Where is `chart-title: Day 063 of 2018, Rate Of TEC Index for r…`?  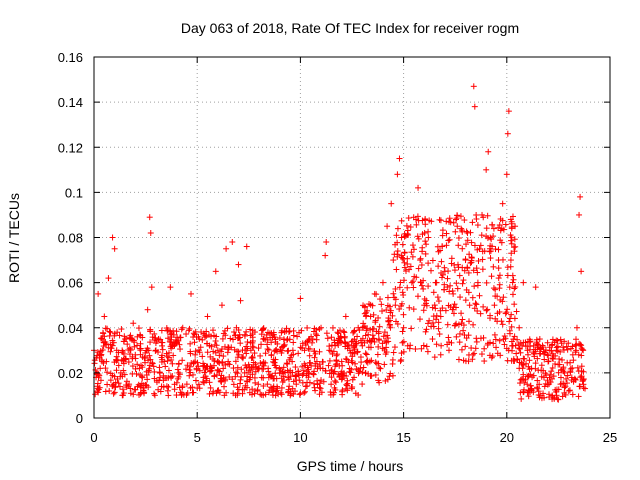
chart-title: Day 063 of 2018, Rate Of TEC Index for r… is located at coordinates (350, 28).